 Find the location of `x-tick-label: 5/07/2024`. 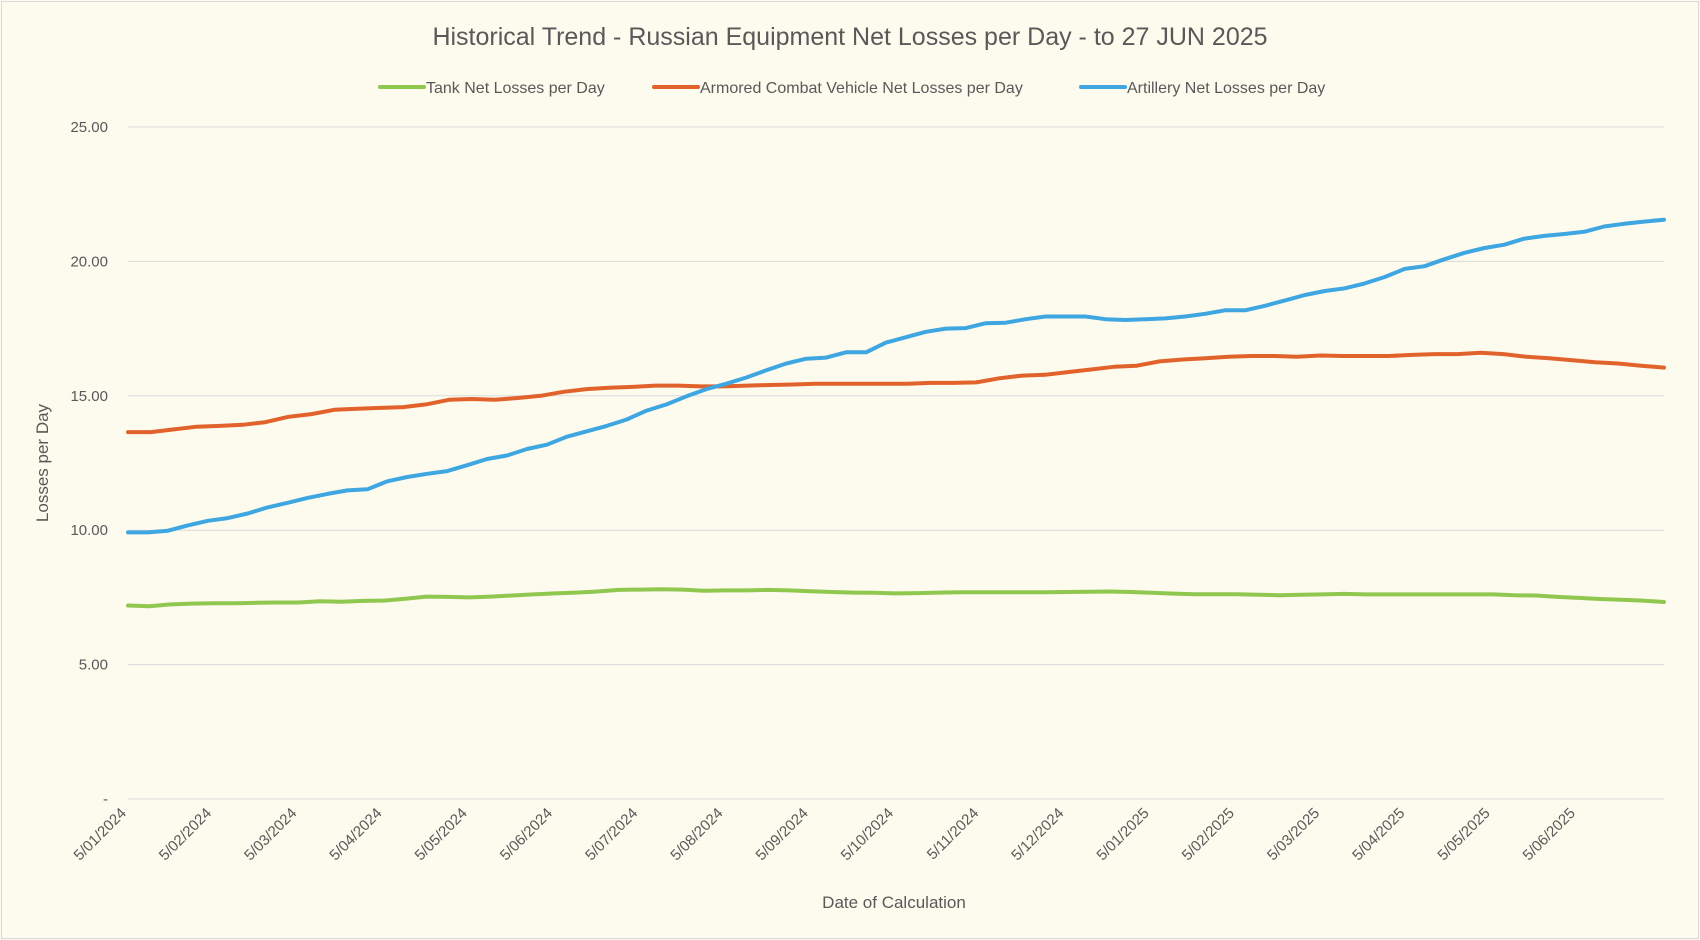

x-tick-label: 5/07/2024 is located at coordinates (611, 834).